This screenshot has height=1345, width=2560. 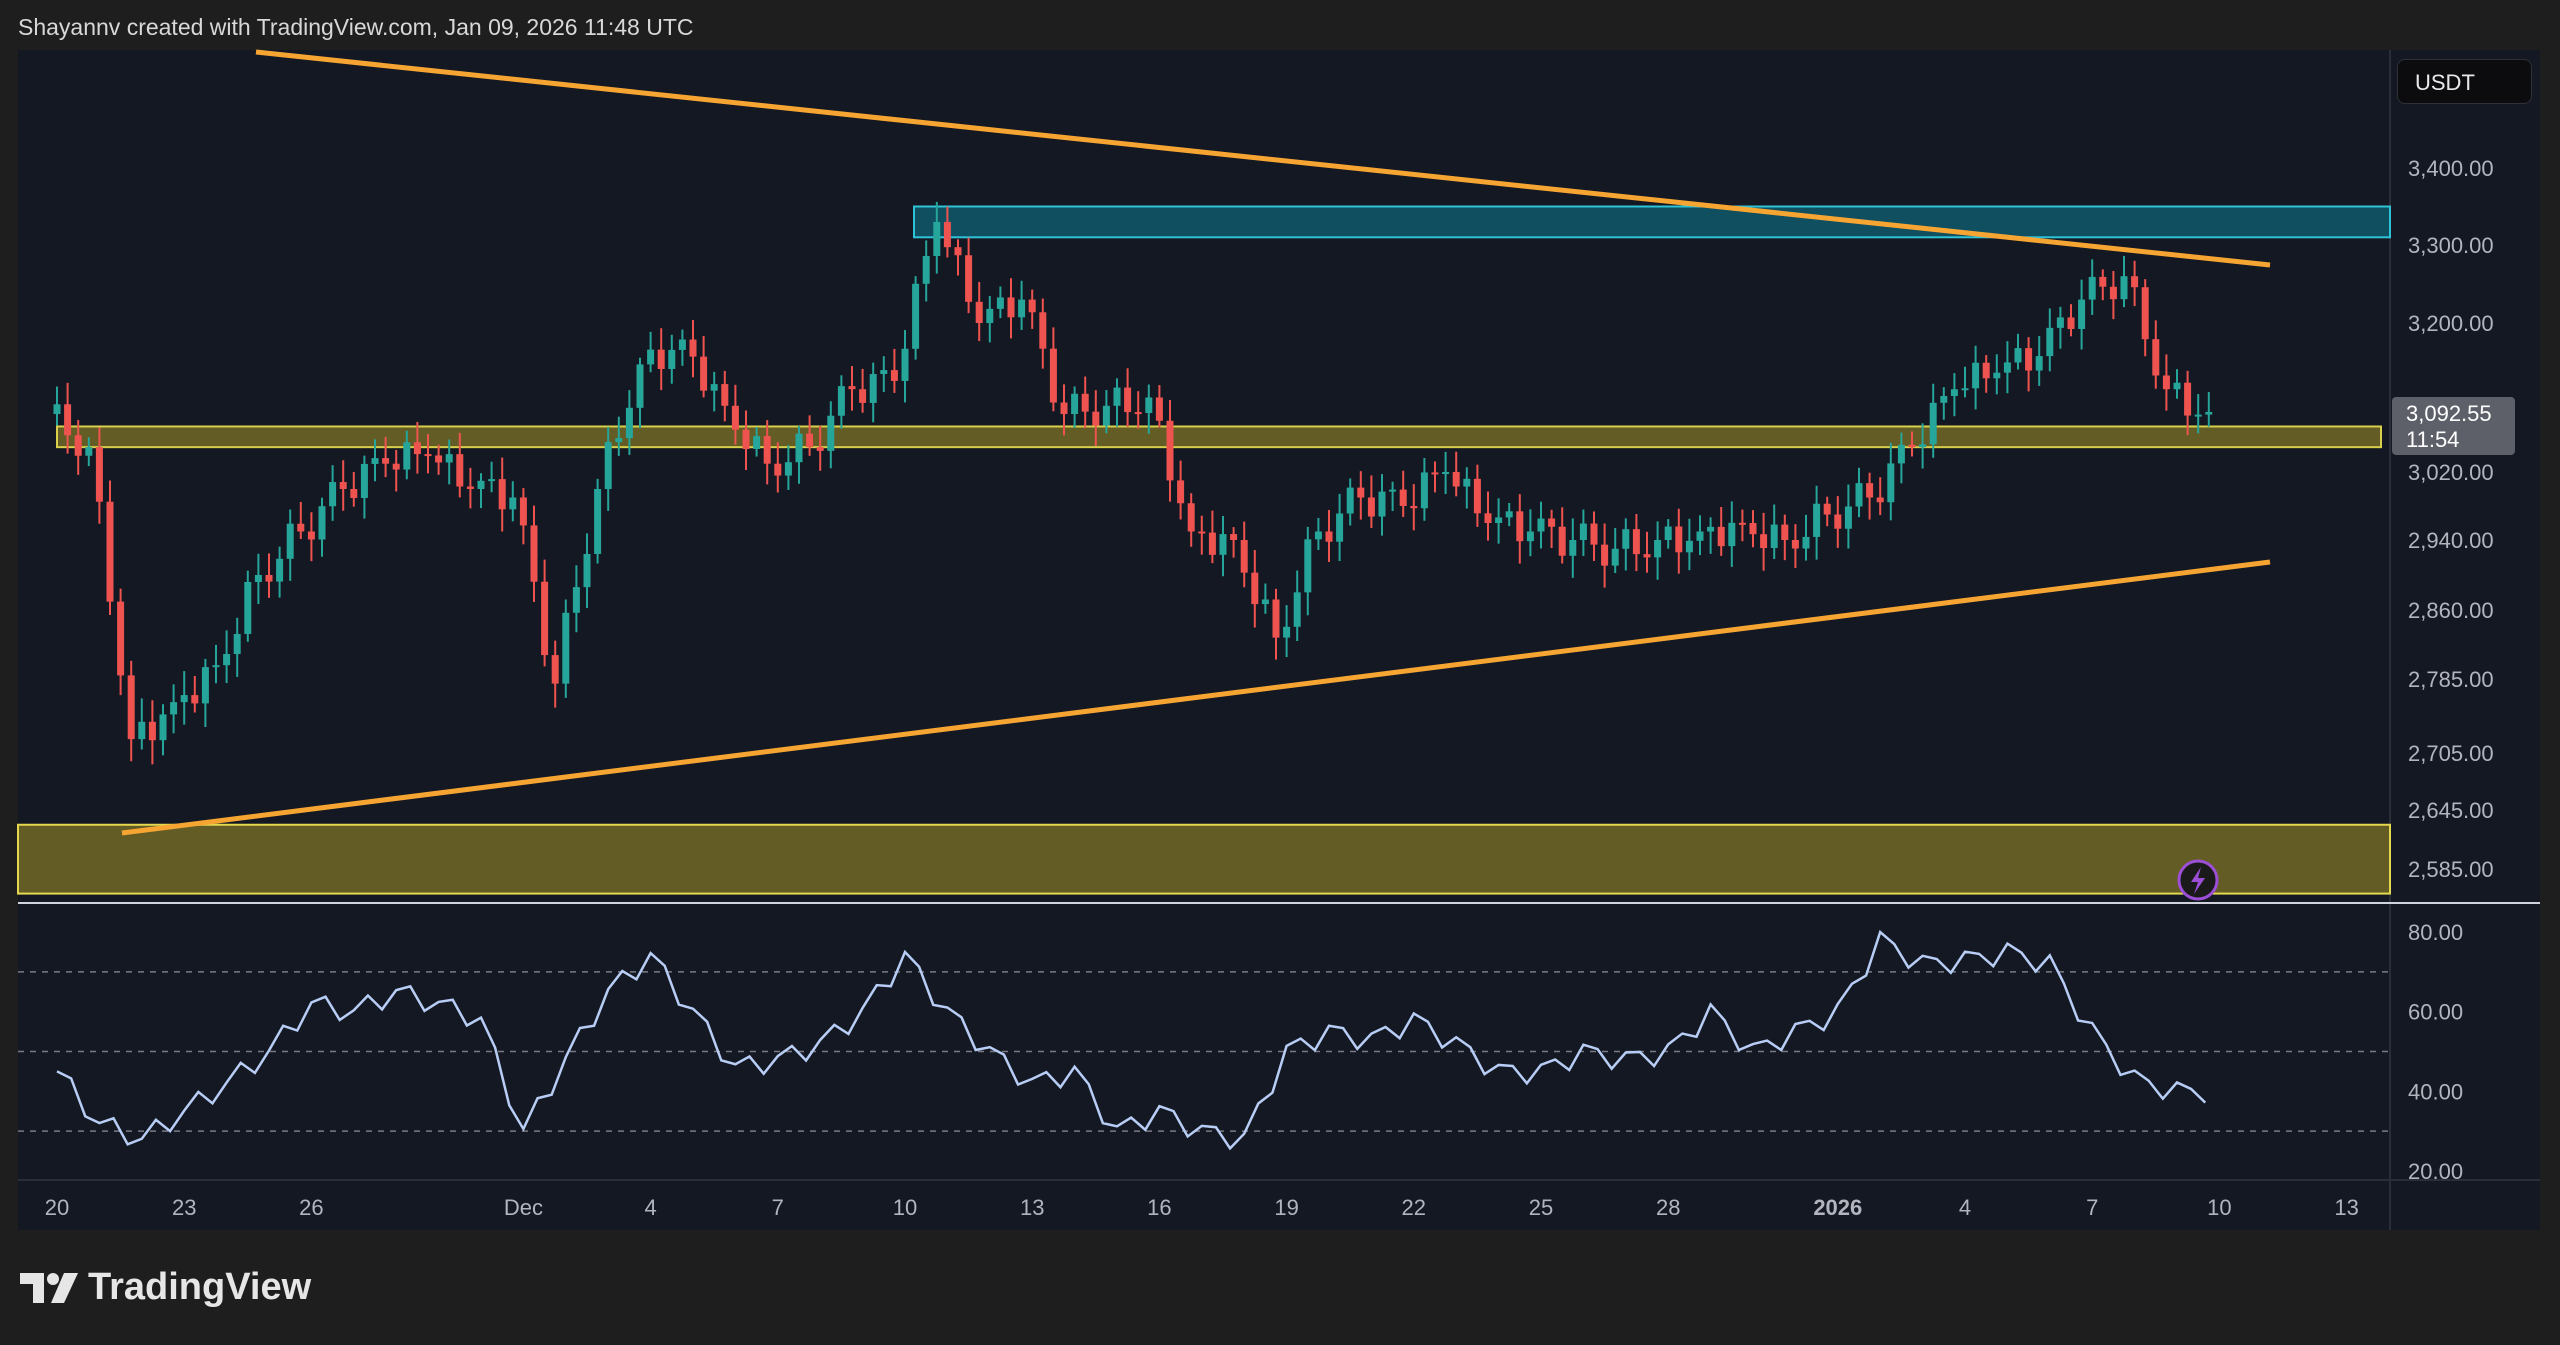 I want to click on lightning-icon, so click(x=2198, y=880).